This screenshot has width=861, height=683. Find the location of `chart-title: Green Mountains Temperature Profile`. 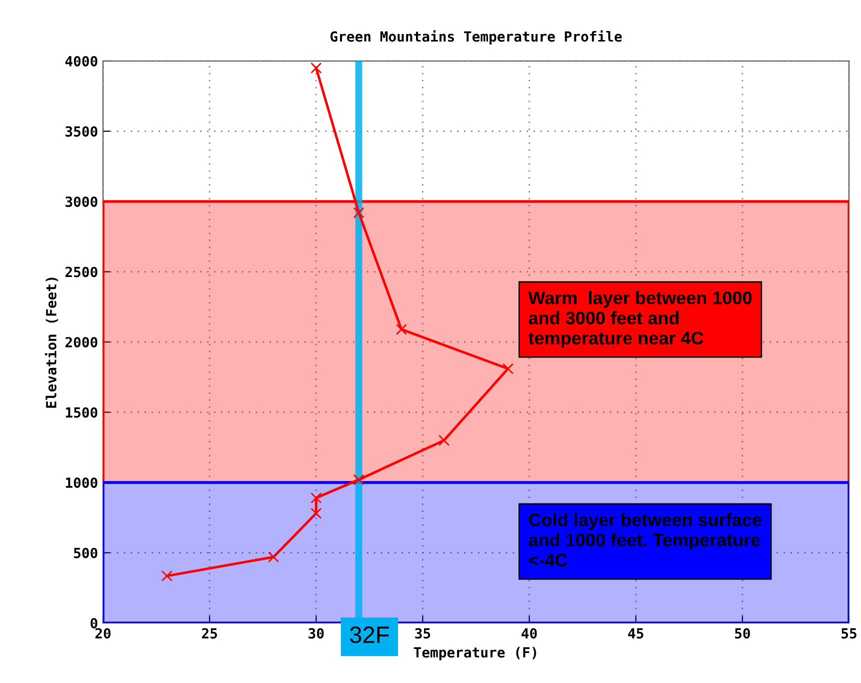

chart-title: Green Mountains Temperature Profile is located at coordinates (476, 37).